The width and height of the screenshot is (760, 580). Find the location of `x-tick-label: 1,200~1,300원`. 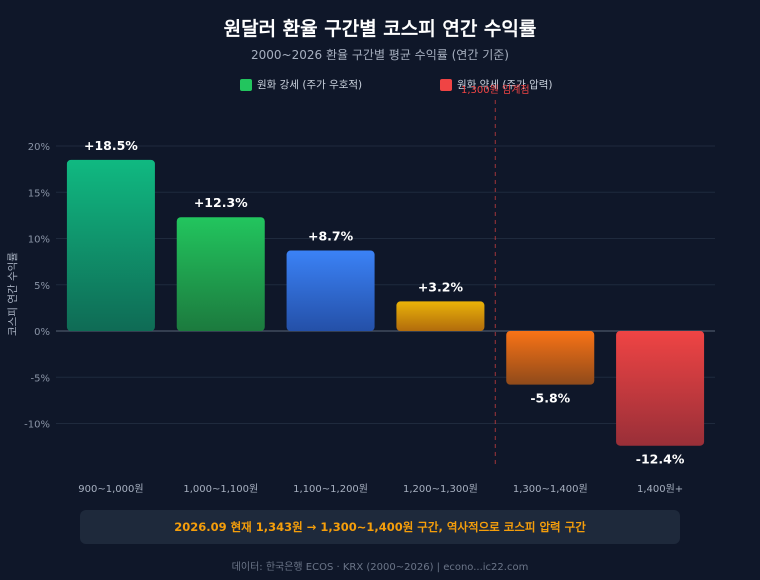

x-tick-label: 1,200~1,300원 is located at coordinates (440, 489).